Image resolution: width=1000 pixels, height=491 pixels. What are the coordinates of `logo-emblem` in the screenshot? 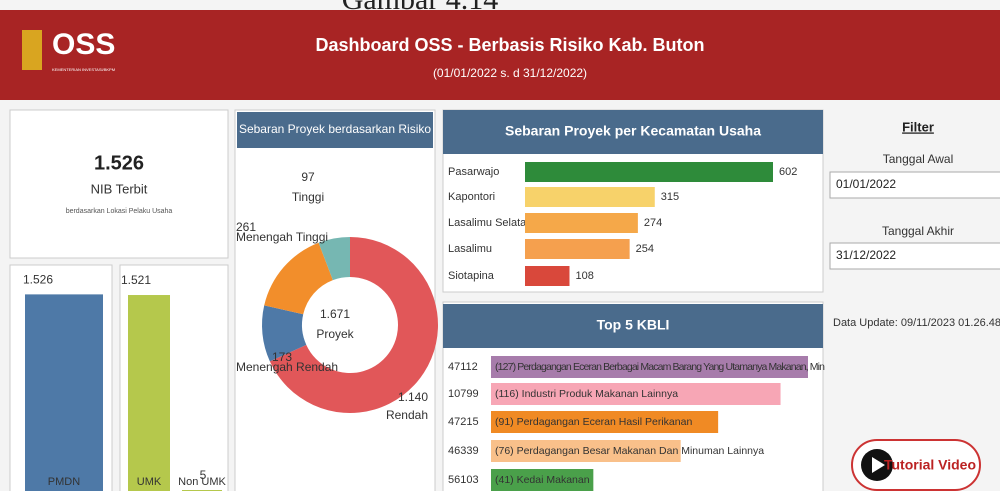 It's located at (32, 50).